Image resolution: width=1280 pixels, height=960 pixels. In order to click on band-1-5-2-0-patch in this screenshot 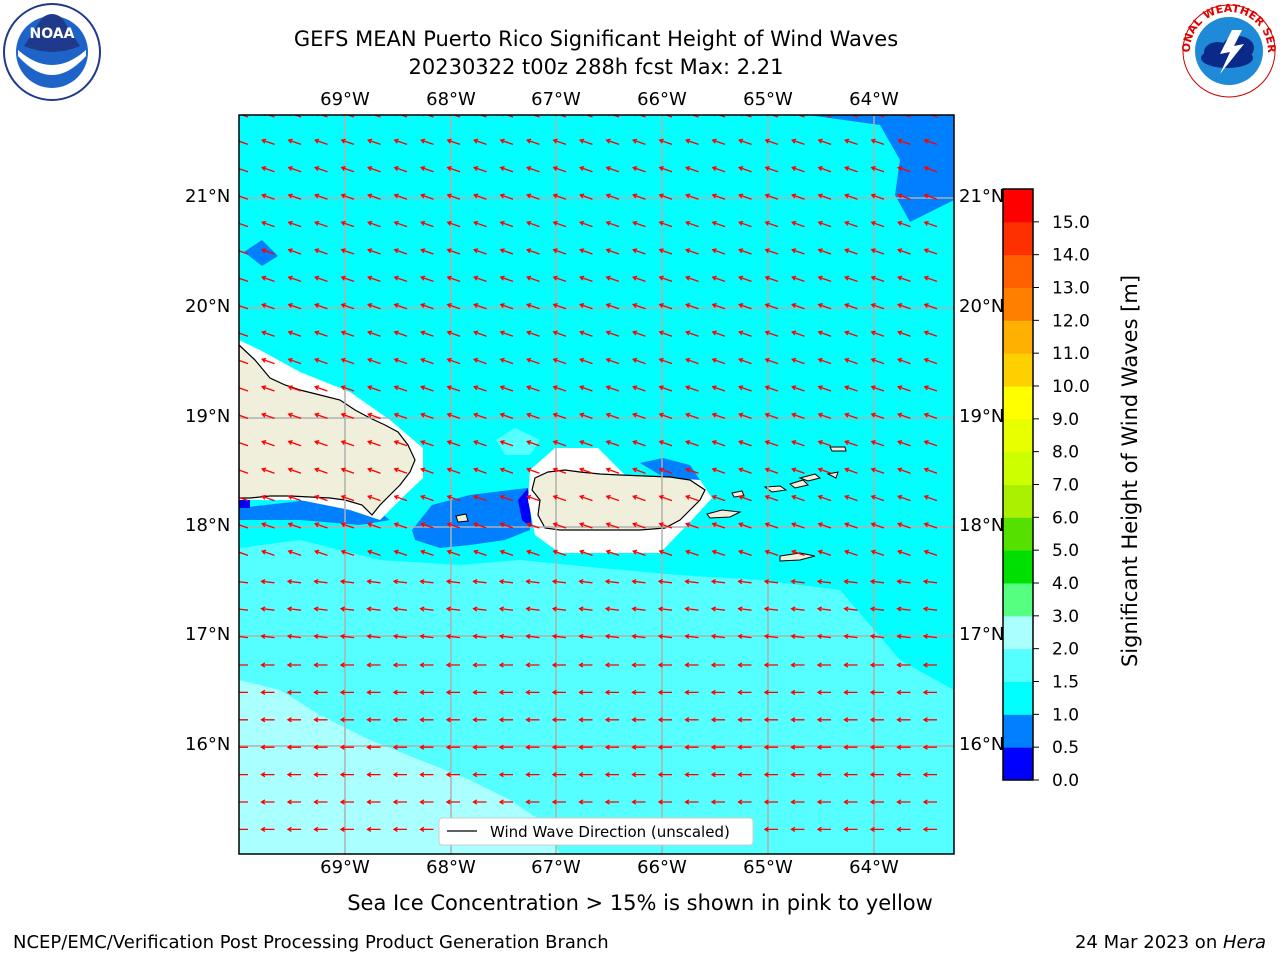, I will do `click(518, 441)`.